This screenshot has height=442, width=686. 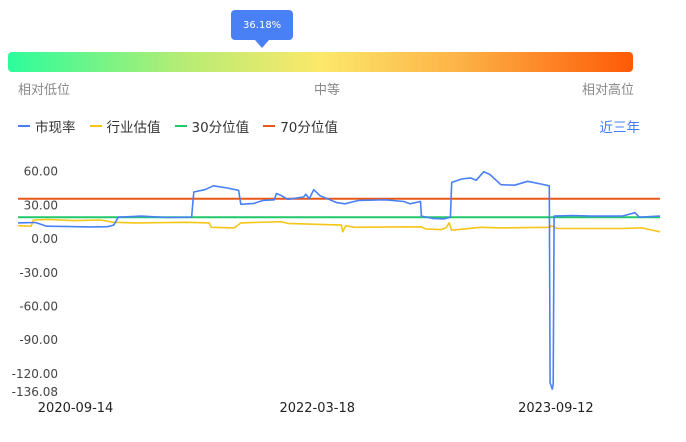 What do you see at coordinates (608, 90) in the screenshot?
I see `gauge-high-label: 相对高位` at bounding box center [608, 90].